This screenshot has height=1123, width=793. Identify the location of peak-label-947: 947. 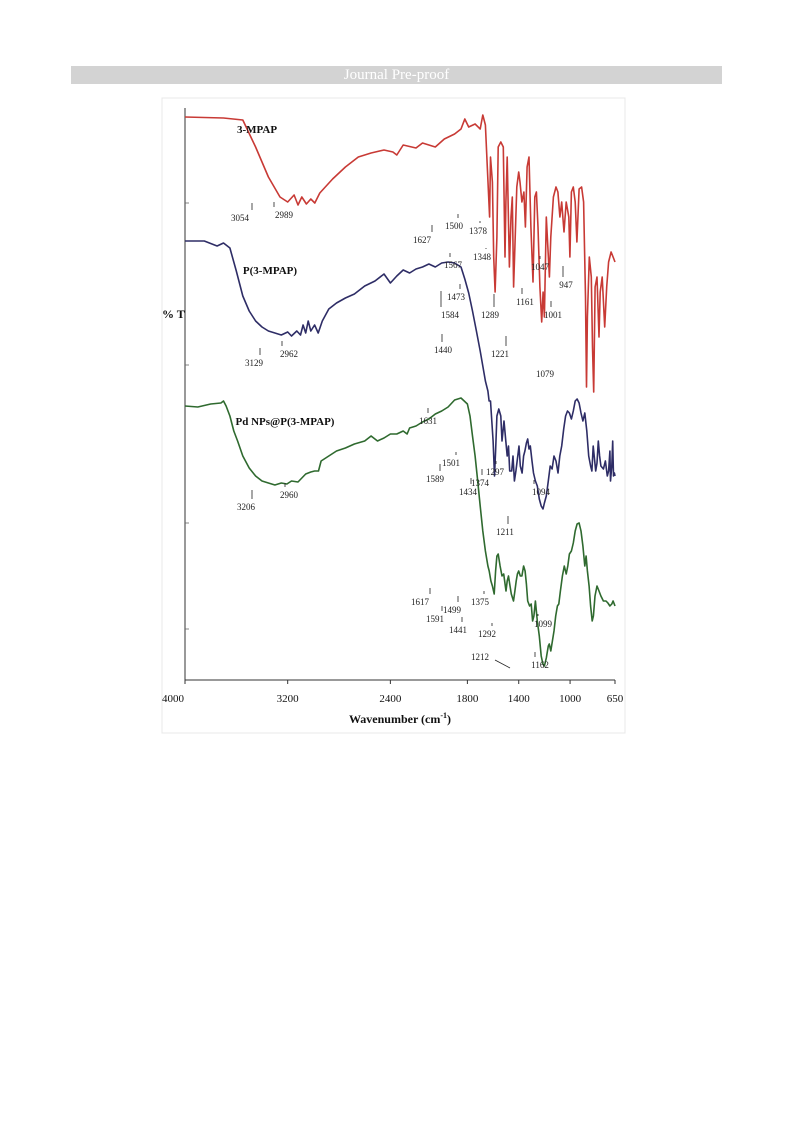
(566, 278).